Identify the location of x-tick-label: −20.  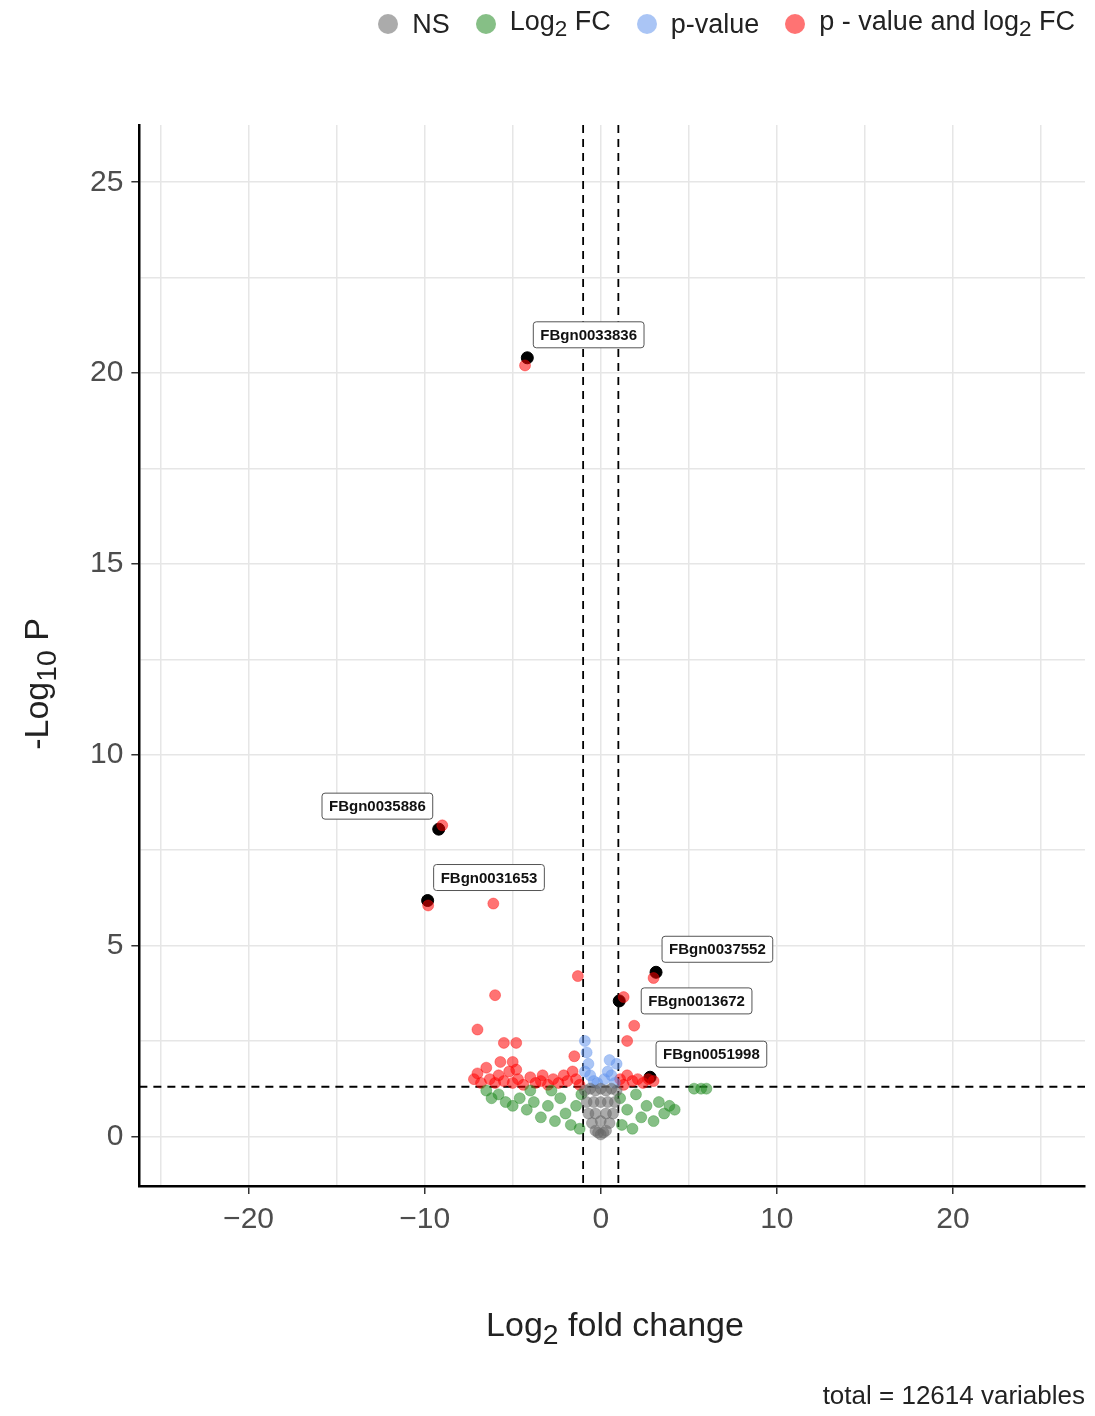
(248, 1218).